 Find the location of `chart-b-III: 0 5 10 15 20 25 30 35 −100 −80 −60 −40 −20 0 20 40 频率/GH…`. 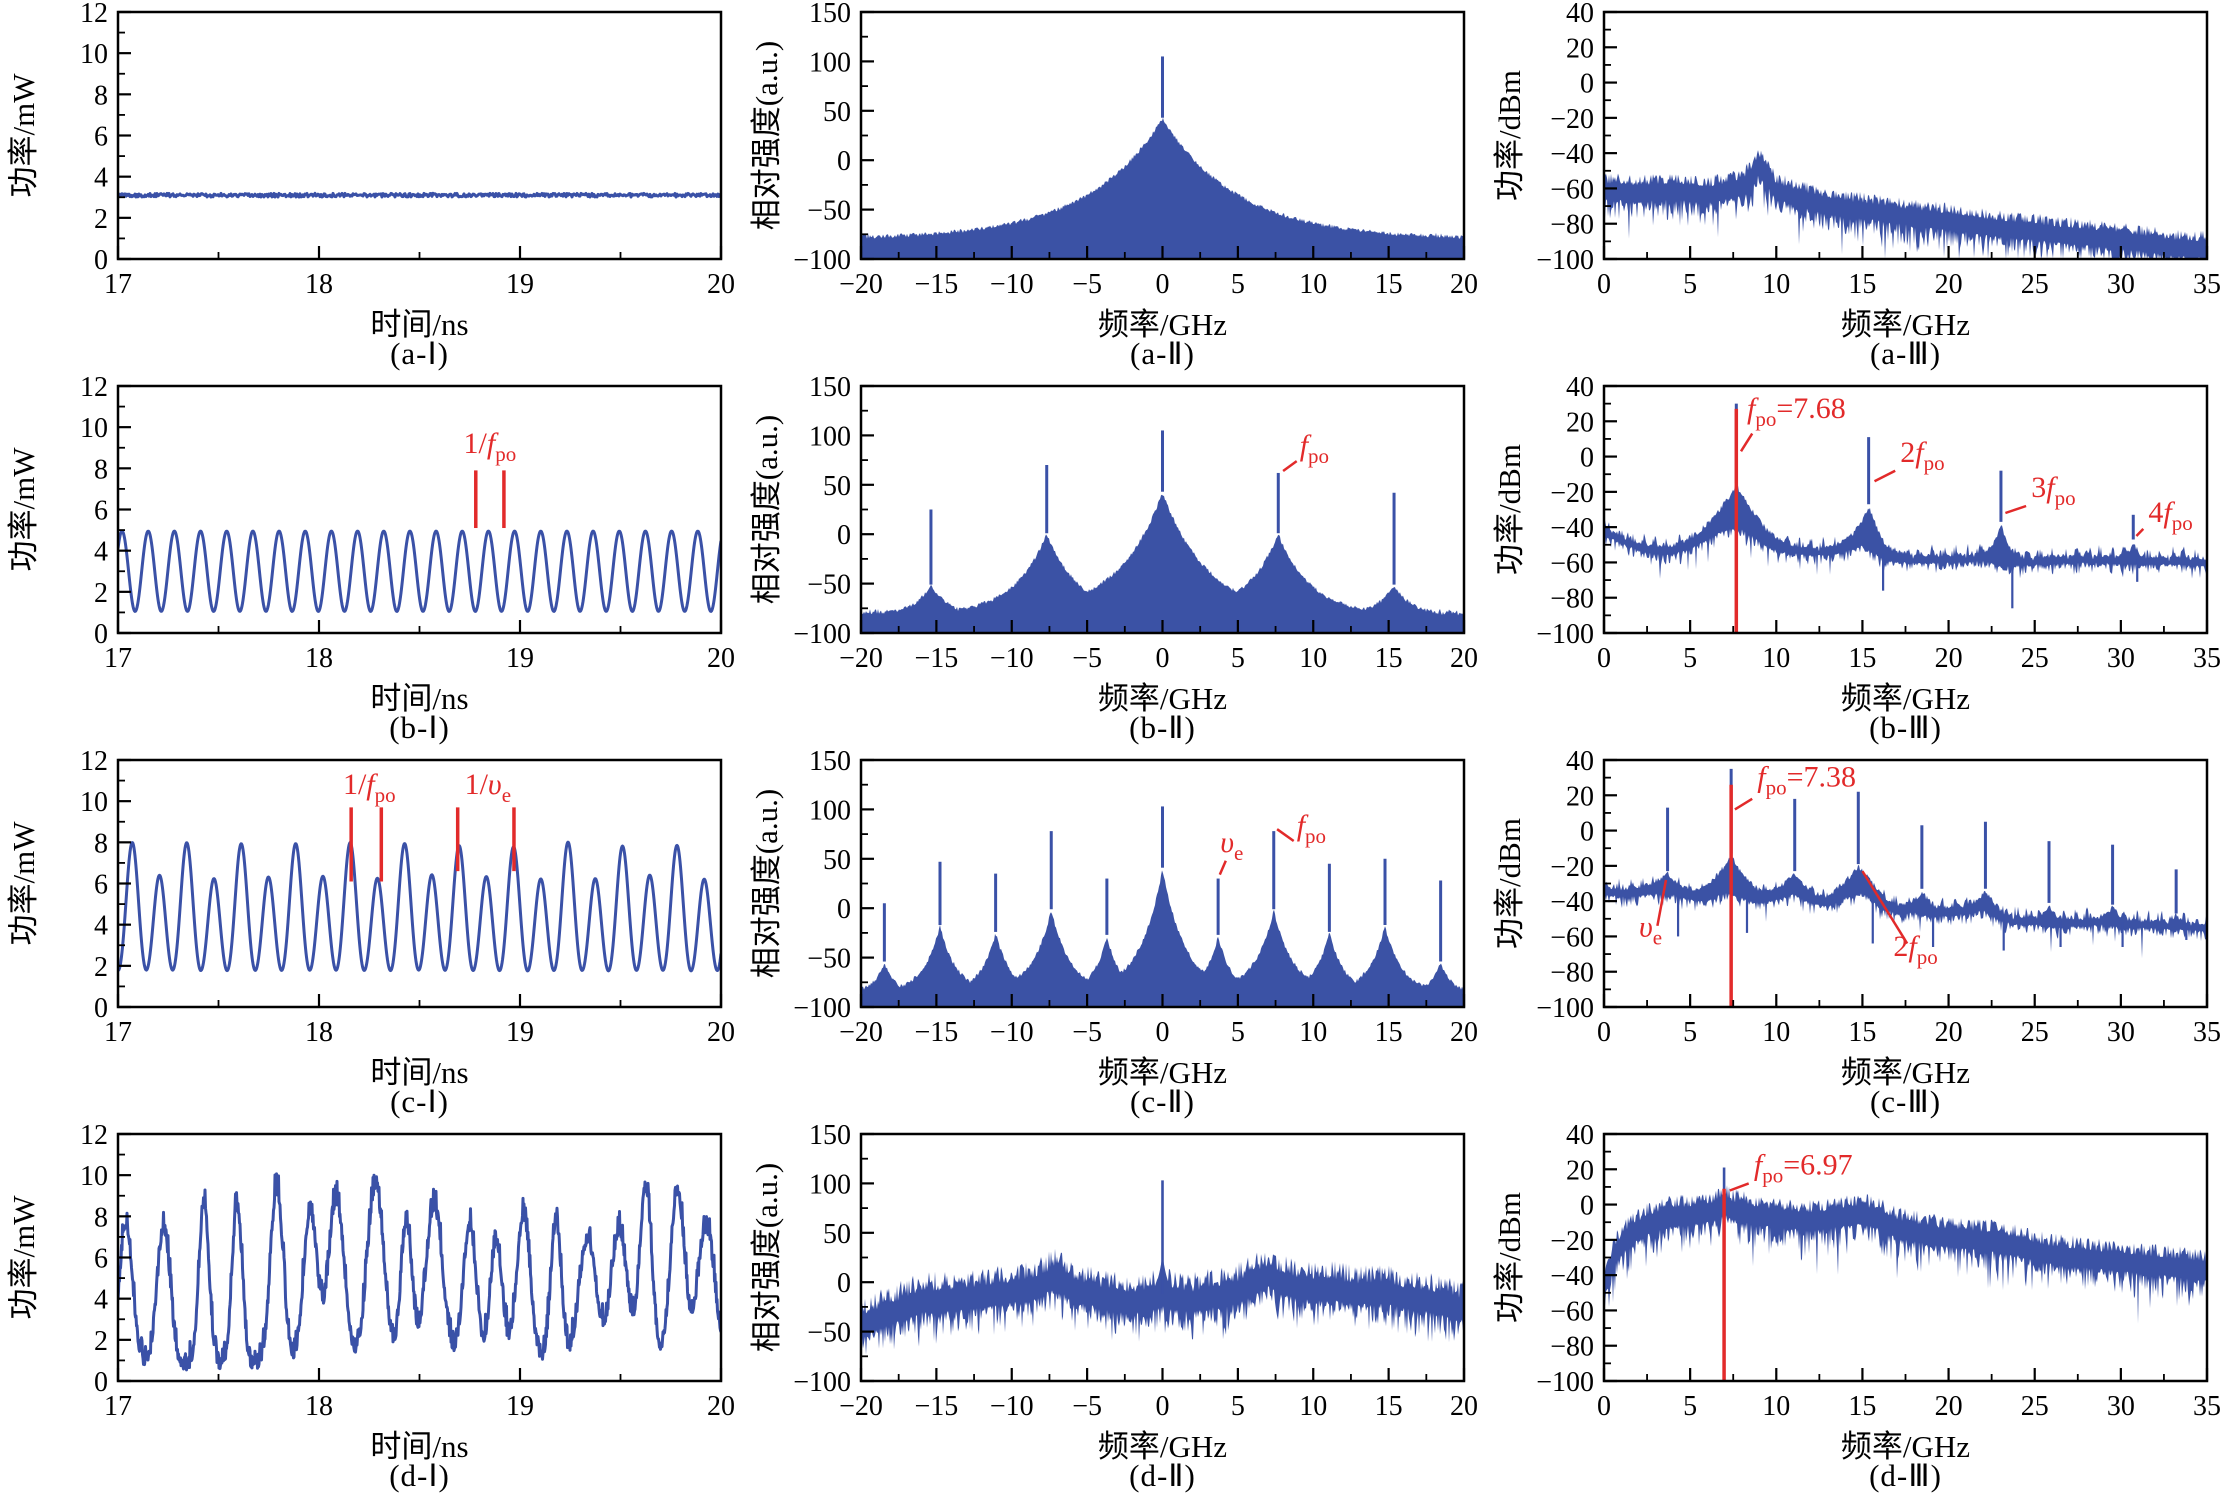

chart-b-III: 0 5 10 15 20 25 30 35 −100 −80 −60 −40 −20 0 20 40 频率/GH… is located at coordinates (1856, 545).